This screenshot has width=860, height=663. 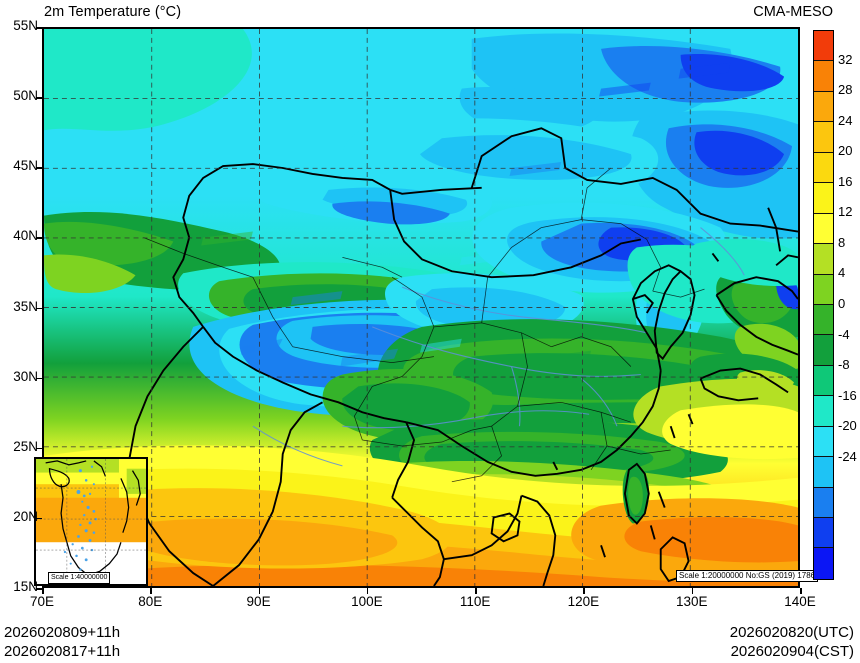 I want to click on colorbar-tick-label: 4, so click(x=842, y=273).